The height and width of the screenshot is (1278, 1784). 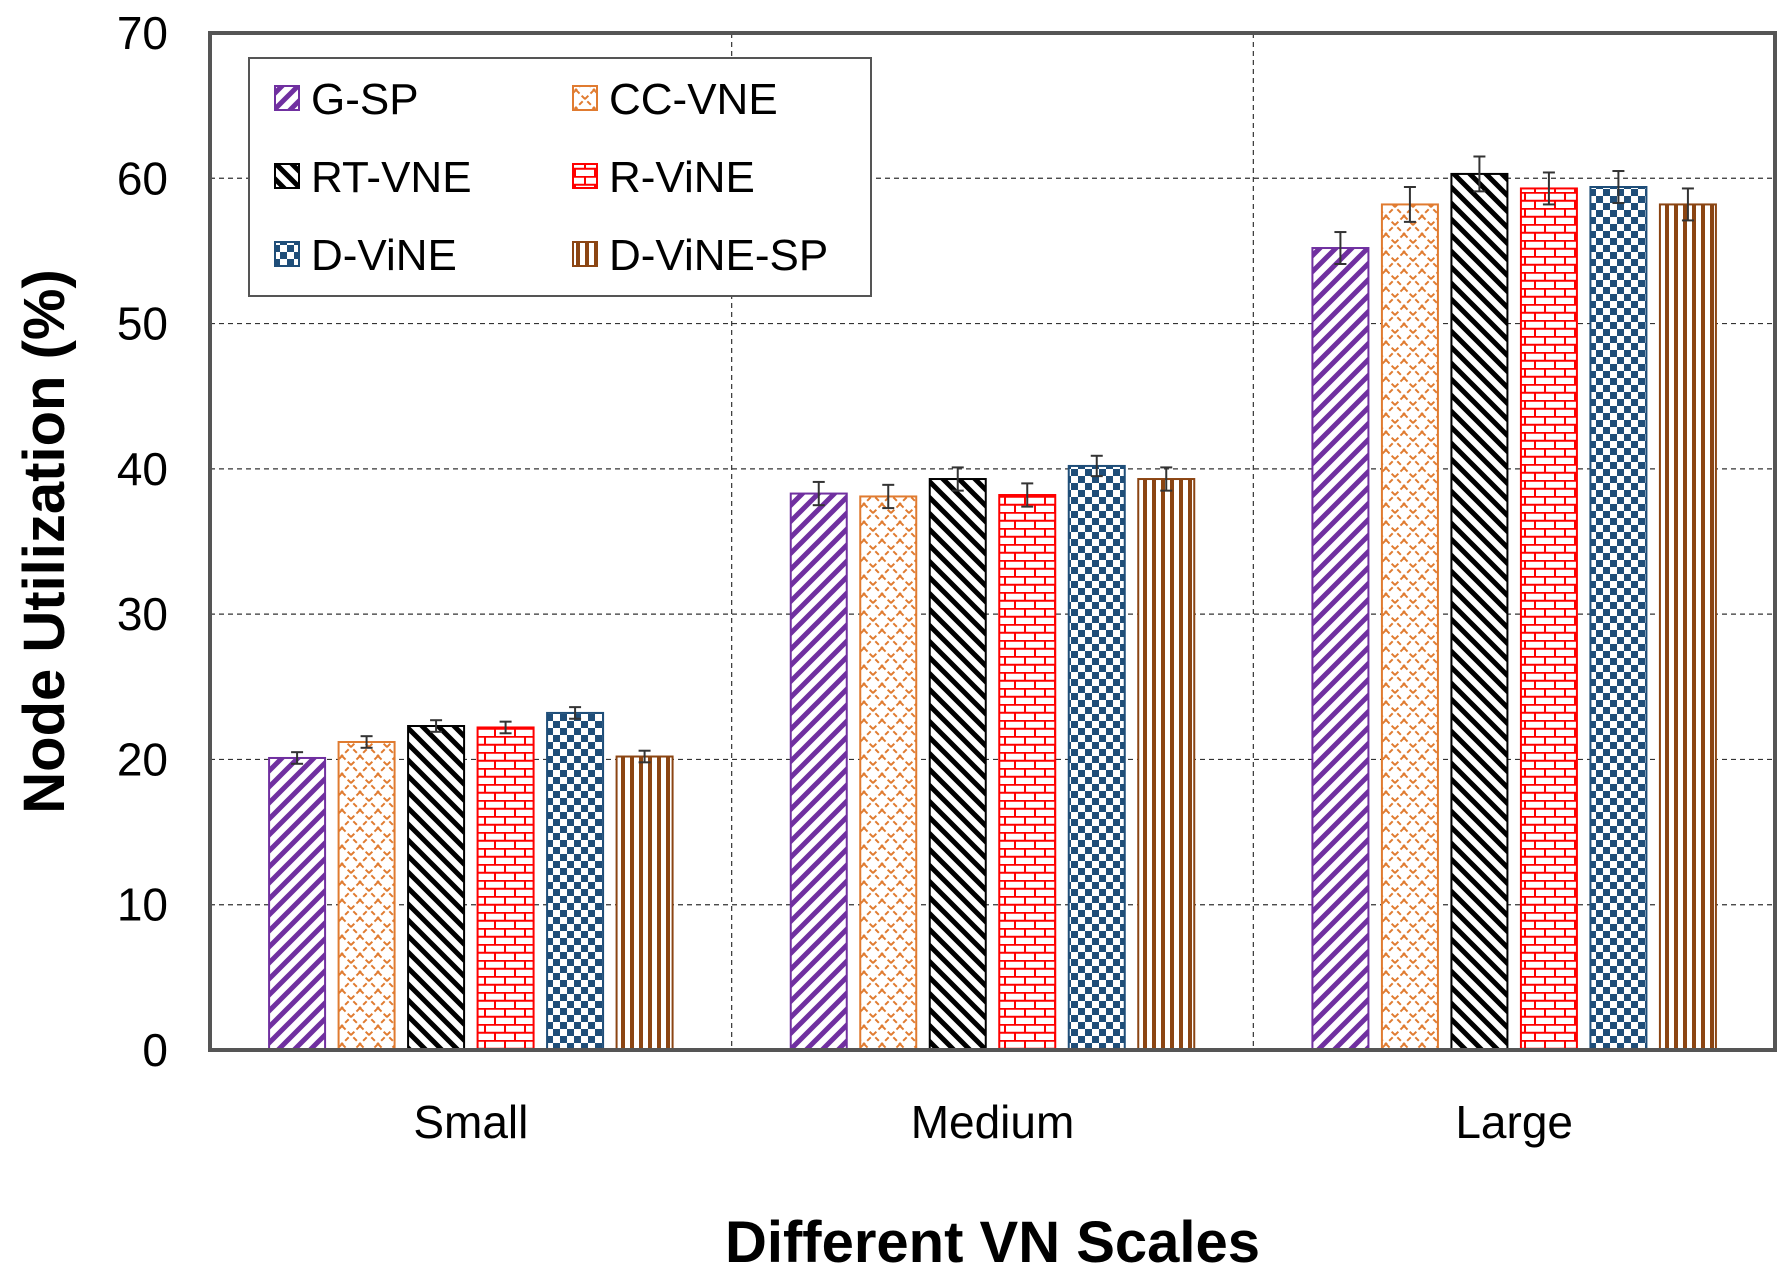 I want to click on x-axis-label: Different VN Scales, so click(x=992, y=1242).